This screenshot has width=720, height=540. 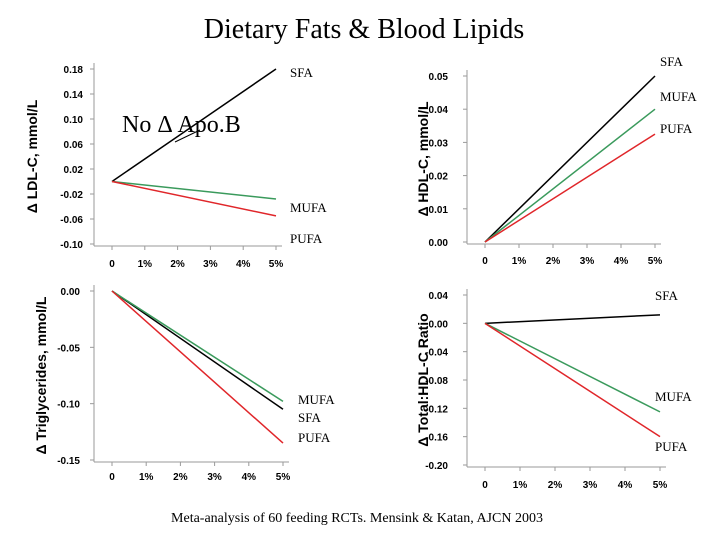 I want to click on y-tick-label: -0.05, so click(x=68, y=348).